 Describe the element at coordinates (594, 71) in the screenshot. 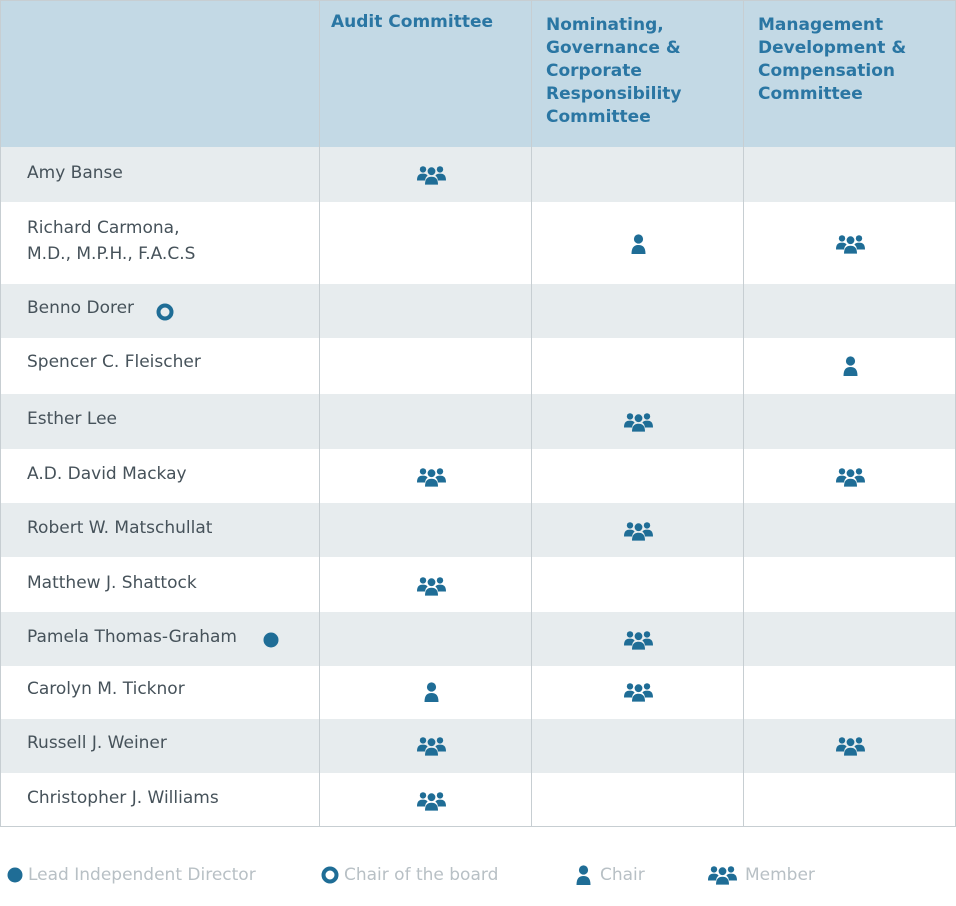

I see `column-header-line: Corporate` at that location.